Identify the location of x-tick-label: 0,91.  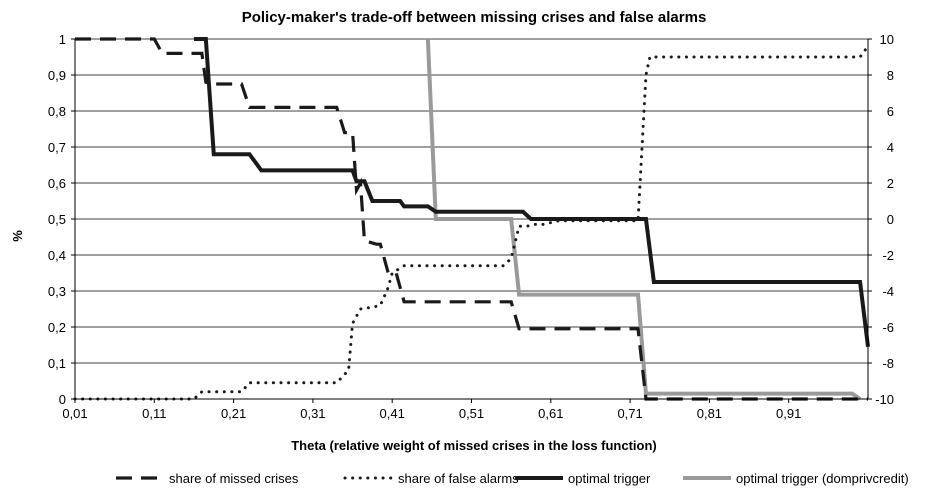
(788, 413).